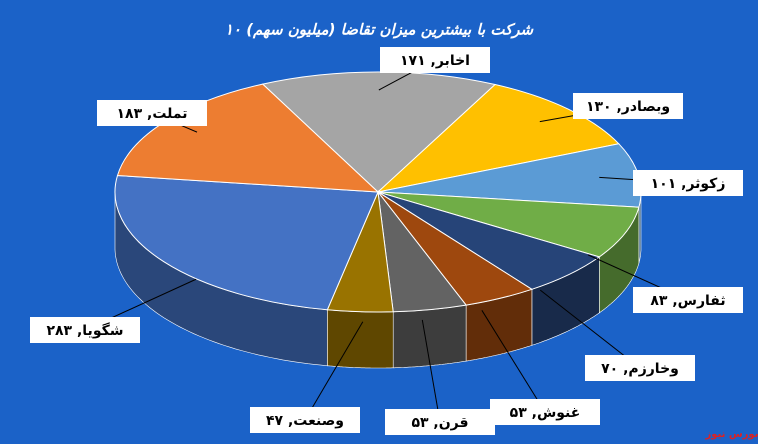 This screenshot has height=444, width=758. I want to click on data-label: شگویا, ۲۸۳, so click(84, 330).